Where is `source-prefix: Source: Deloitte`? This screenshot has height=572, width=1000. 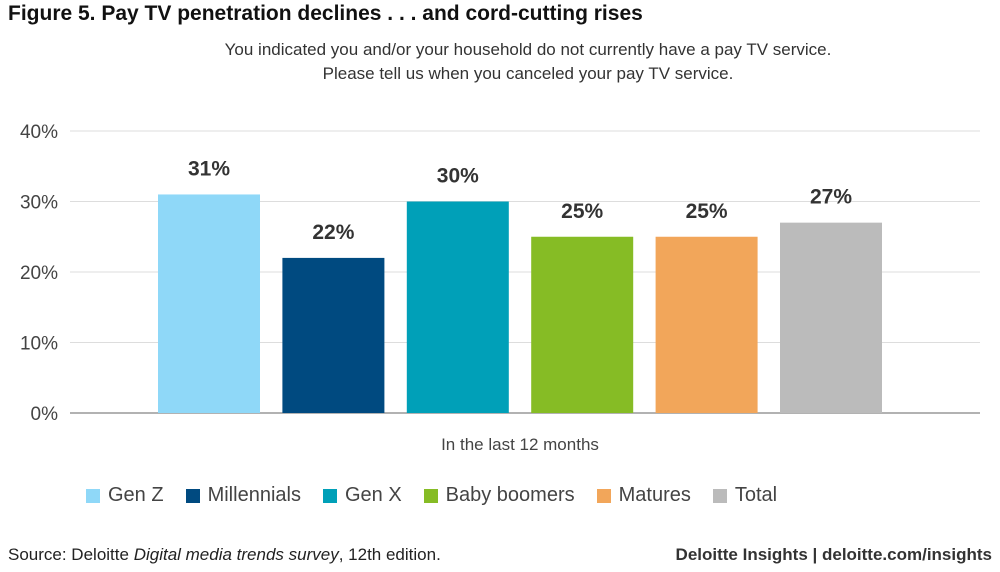
source-prefix: Source: Deloitte is located at coordinates (71, 554).